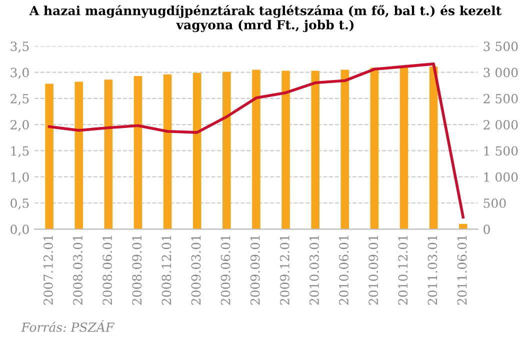 This screenshot has height=342, width=531. What do you see at coordinates (501, 125) in the screenshot?
I see `y2-tick-label: 2 000` at bounding box center [501, 125].